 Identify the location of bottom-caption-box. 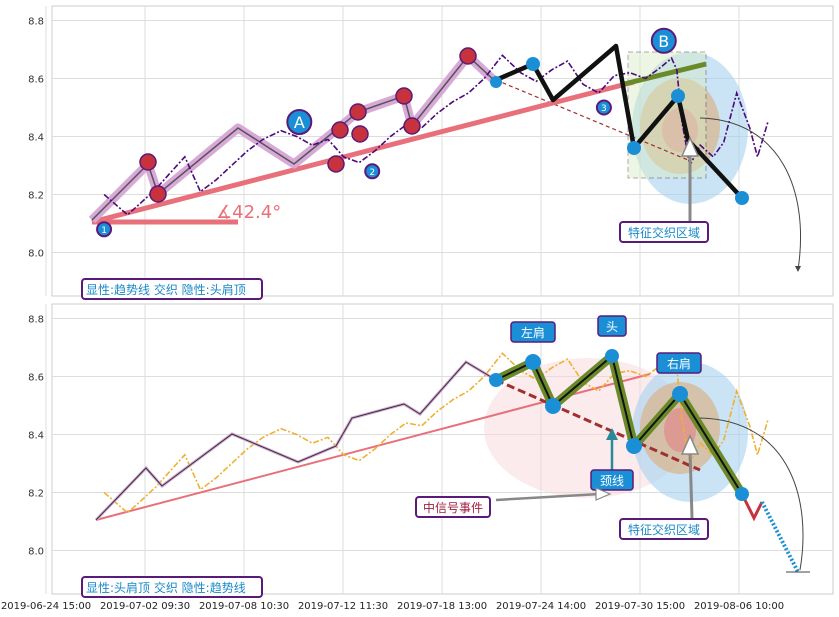
(172, 587).